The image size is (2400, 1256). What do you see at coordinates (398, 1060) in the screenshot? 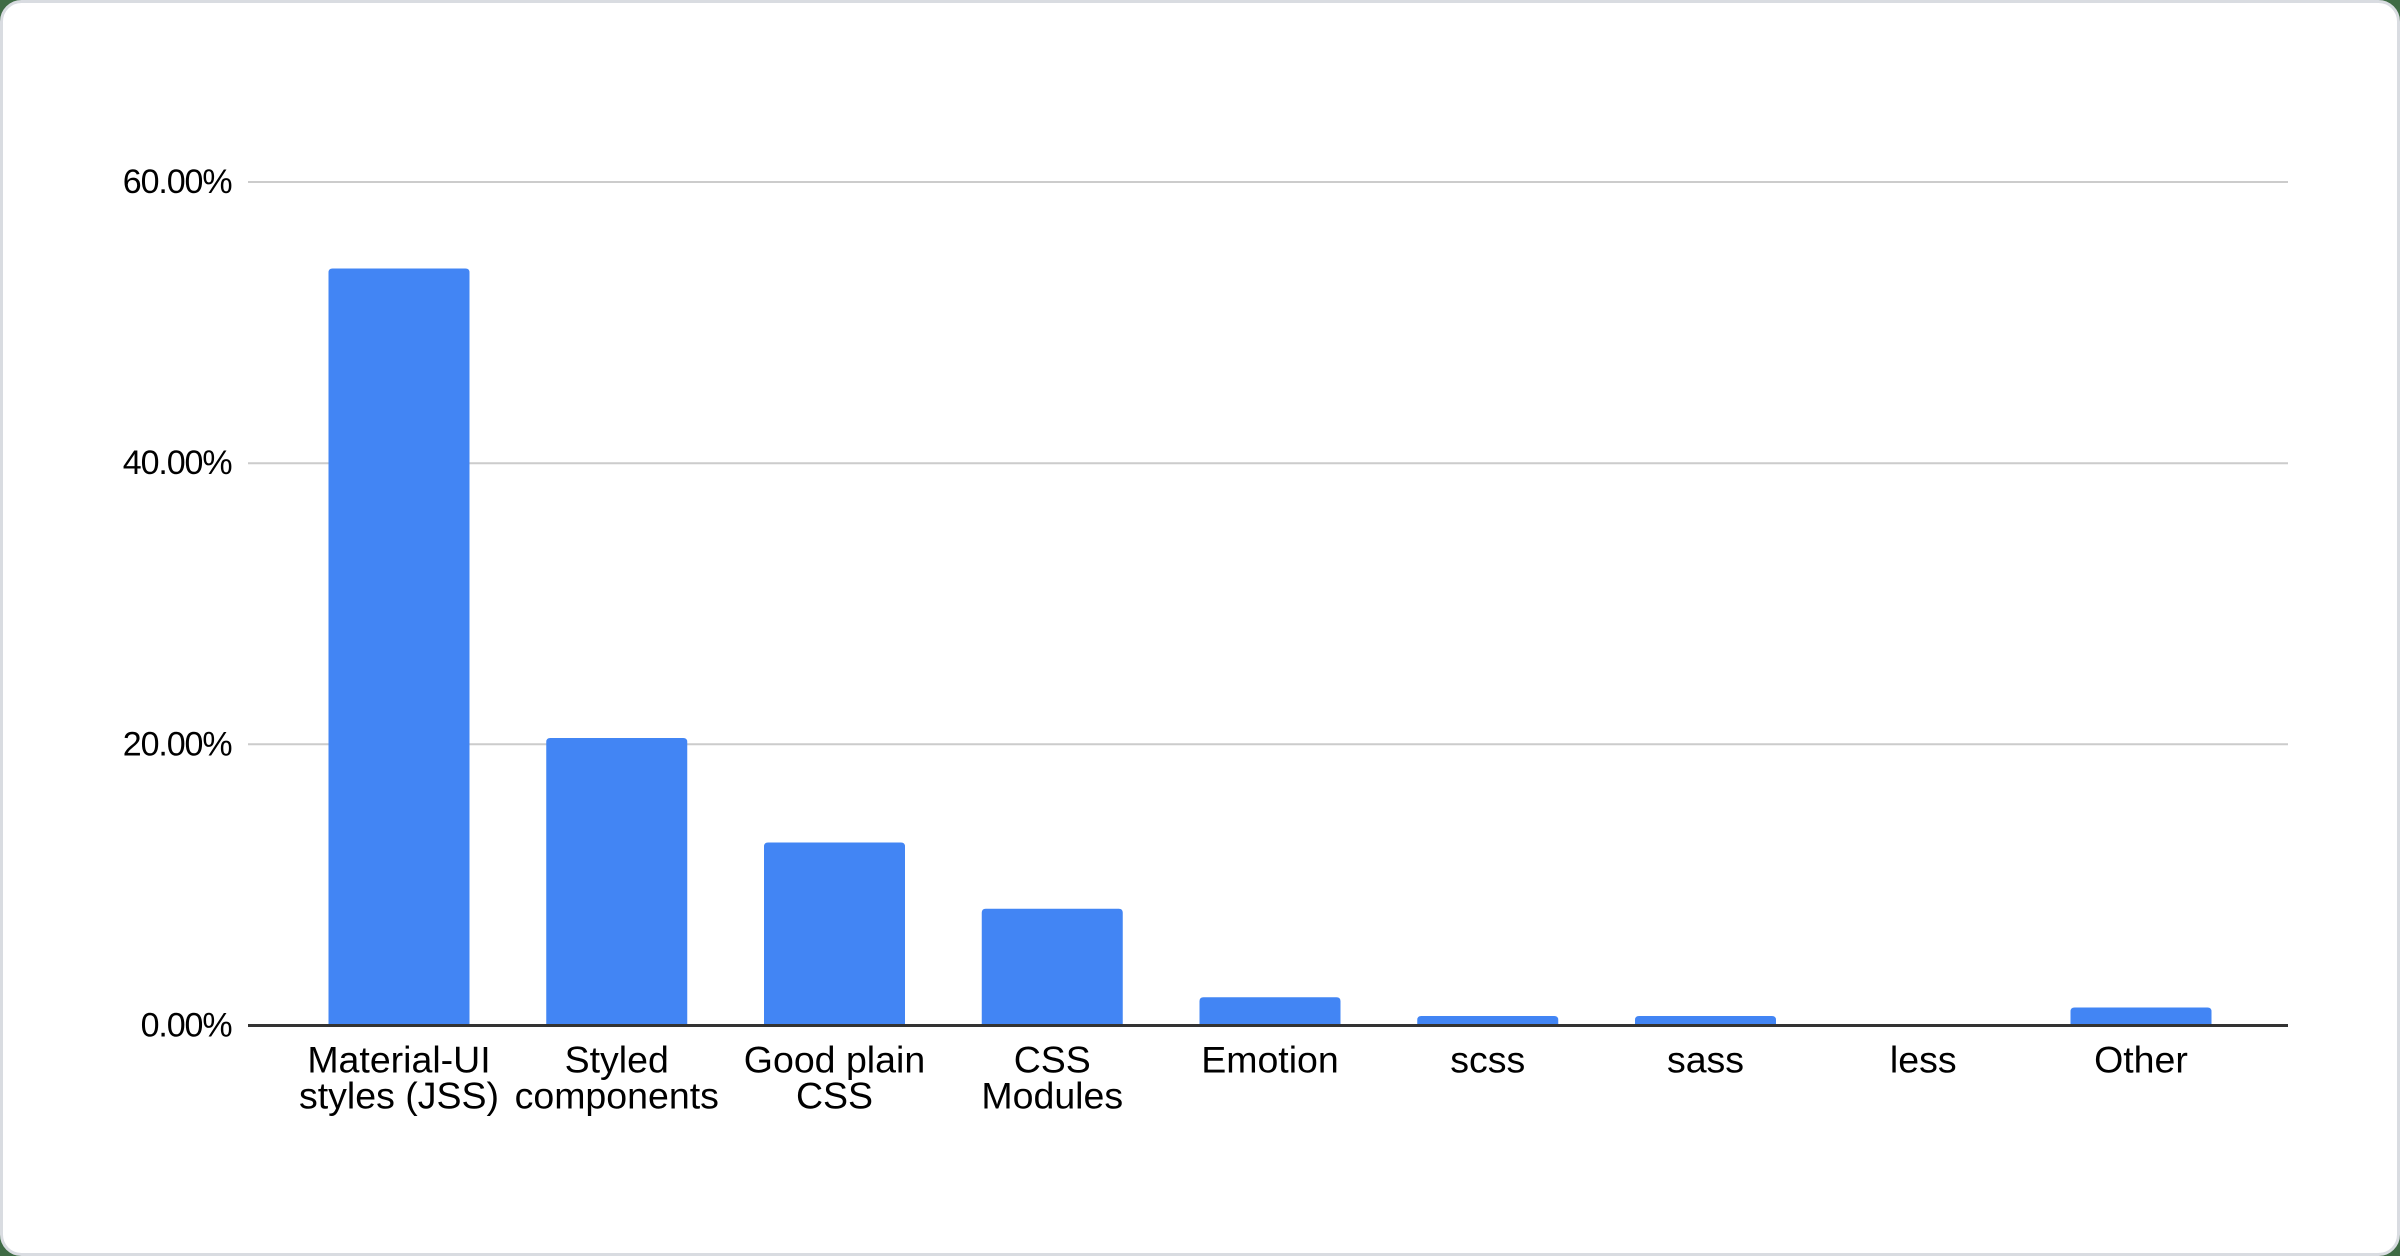
I see `svg-text: Material-UI` at bounding box center [398, 1060].